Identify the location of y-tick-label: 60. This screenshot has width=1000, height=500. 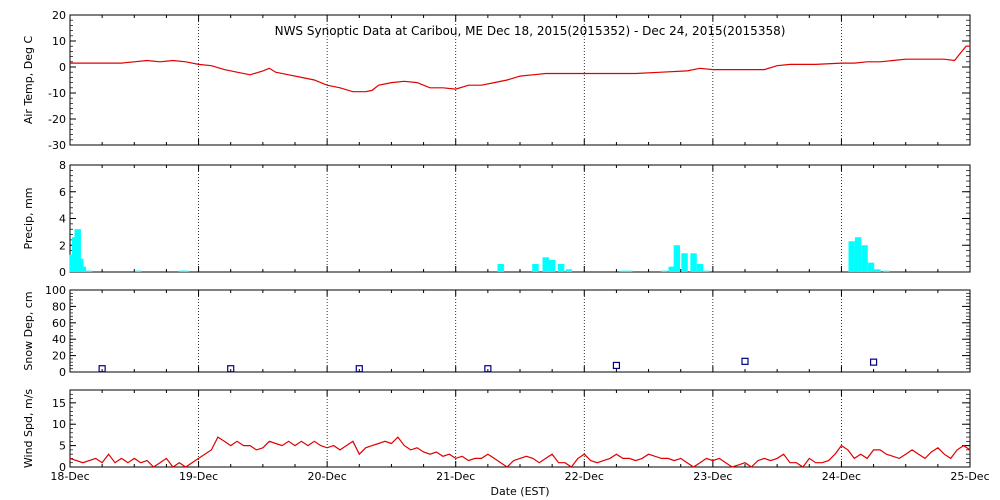
(59, 323).